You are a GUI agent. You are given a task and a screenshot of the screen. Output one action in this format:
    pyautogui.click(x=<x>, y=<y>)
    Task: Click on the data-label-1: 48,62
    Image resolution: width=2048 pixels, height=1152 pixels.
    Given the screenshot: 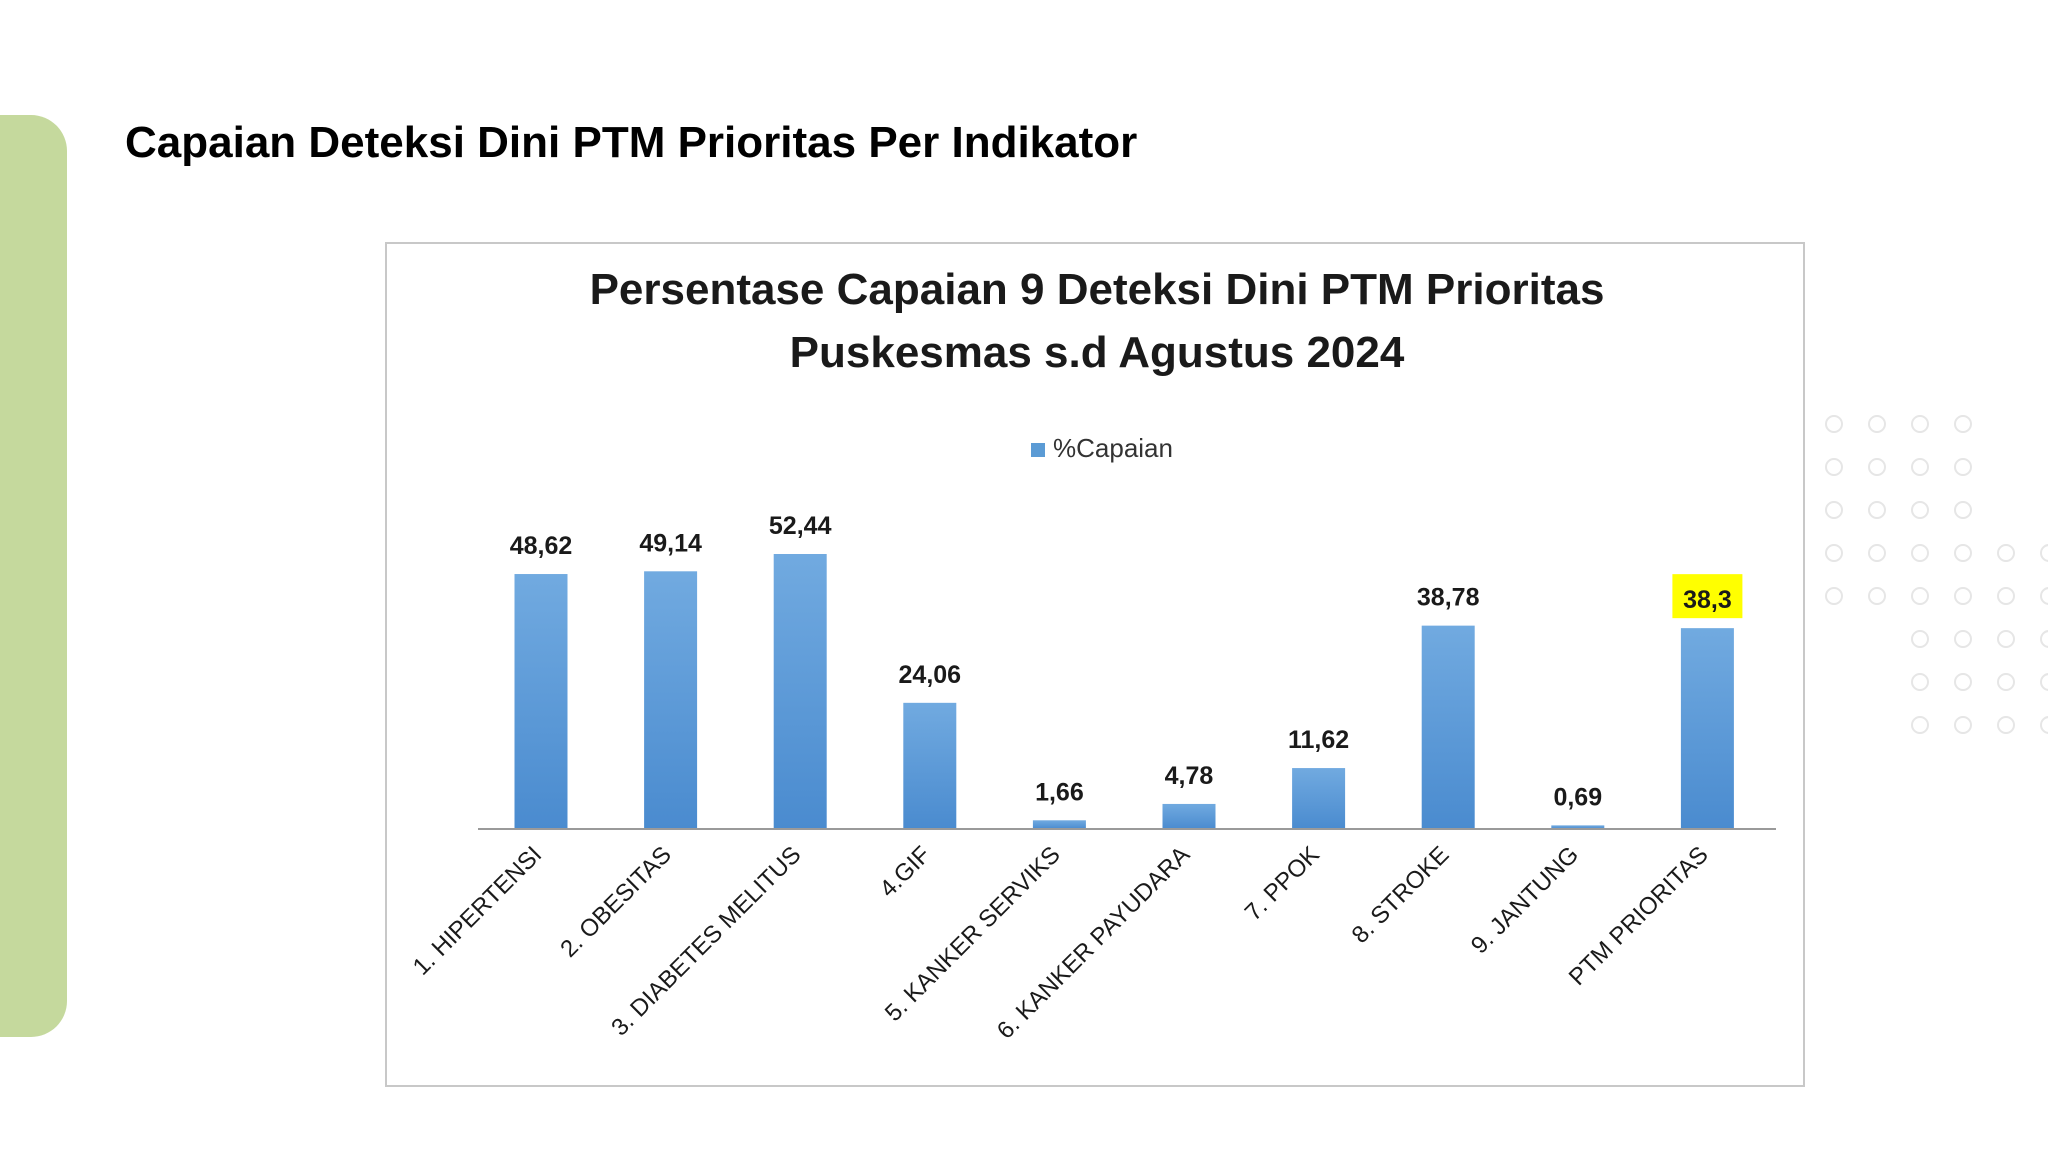 What is the action you would take?
    pyautogui.click(x=541, y=546)
    